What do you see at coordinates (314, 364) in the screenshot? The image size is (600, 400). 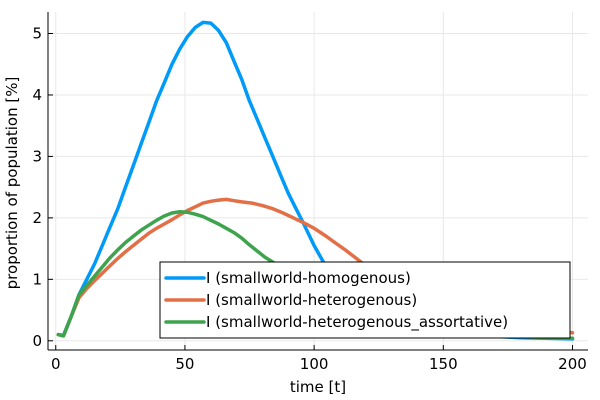 I see `x-tick-label: 100` at bounding box center [314, 364].